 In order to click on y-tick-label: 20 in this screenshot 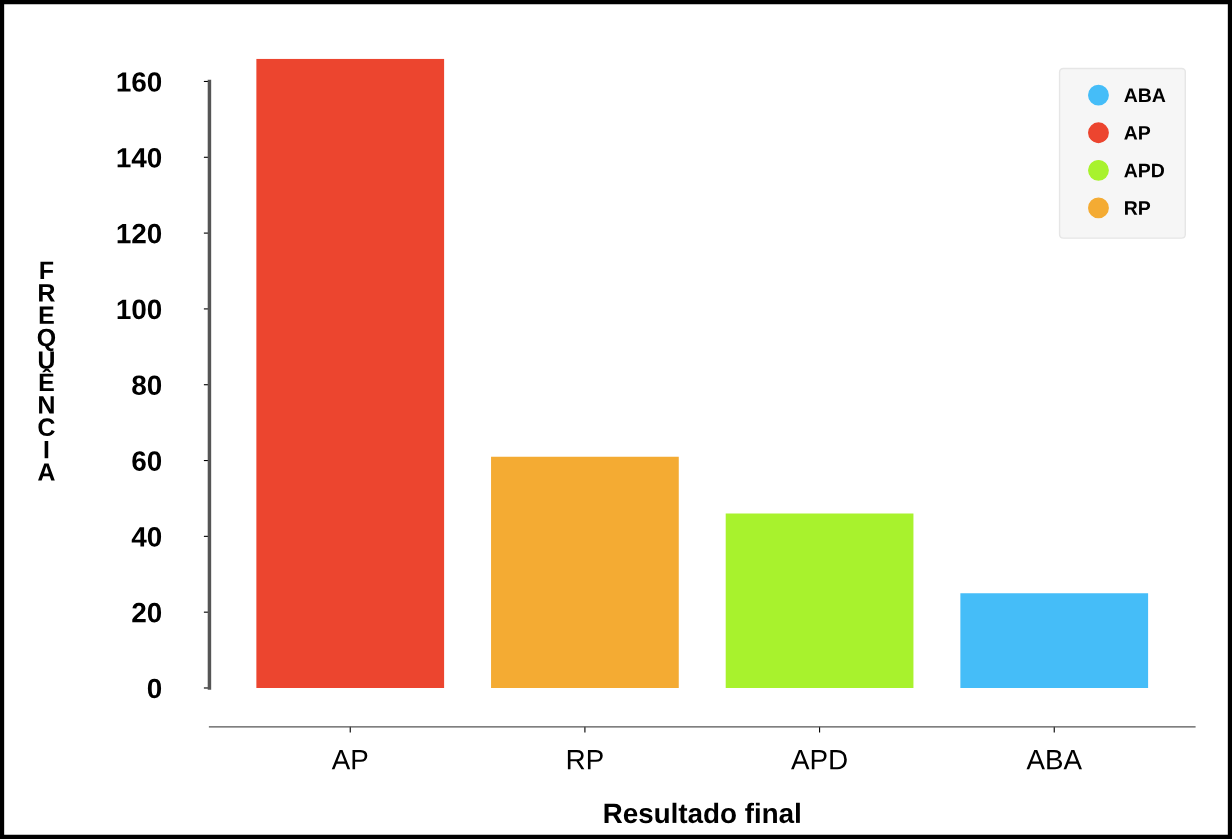, I will do `click(147, 612)`.